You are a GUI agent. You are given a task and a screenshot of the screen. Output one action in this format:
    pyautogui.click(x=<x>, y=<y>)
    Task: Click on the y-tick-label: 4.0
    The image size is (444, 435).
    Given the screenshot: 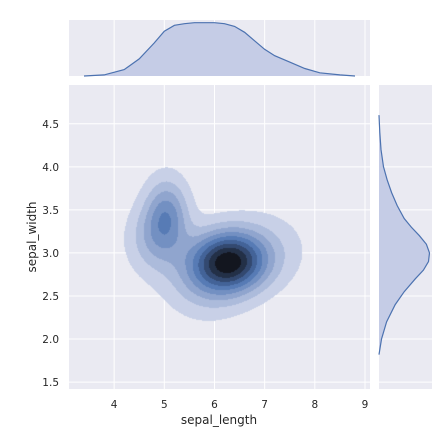 What is the action you would take?
    pyautogui.click(x=50, y=168)
    